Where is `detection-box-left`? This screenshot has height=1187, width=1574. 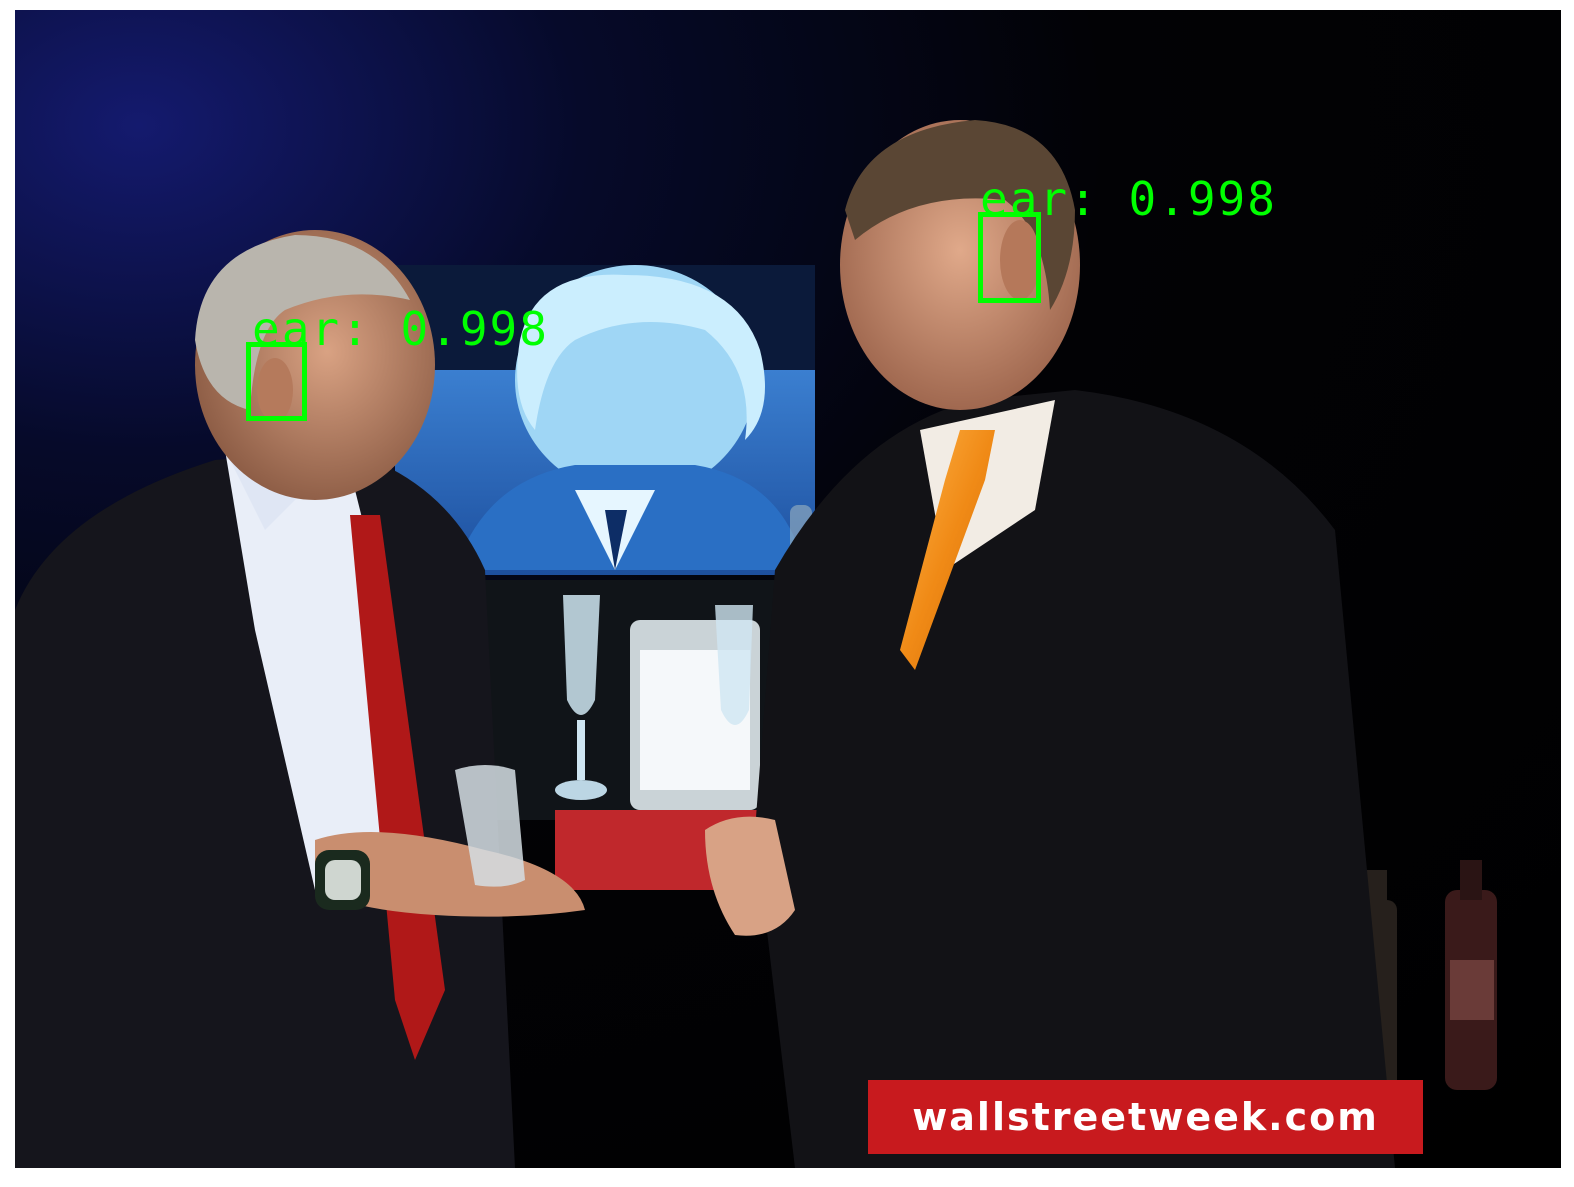 detection-box-left is located at coordinates (276, 381).